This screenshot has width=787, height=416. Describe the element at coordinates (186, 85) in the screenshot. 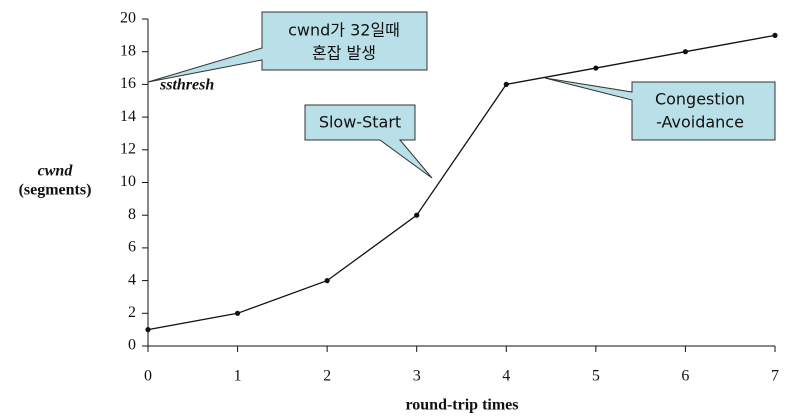

I see `annotation: ssthresh` at that location.